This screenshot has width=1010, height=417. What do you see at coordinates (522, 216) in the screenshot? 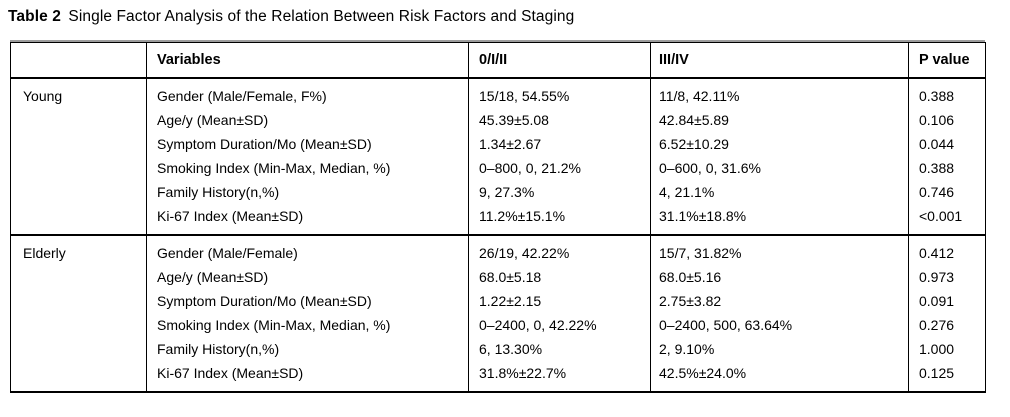
I see `value-stage-0-1-2: 11.2%±15.1%` at bounding box center [522, 216].